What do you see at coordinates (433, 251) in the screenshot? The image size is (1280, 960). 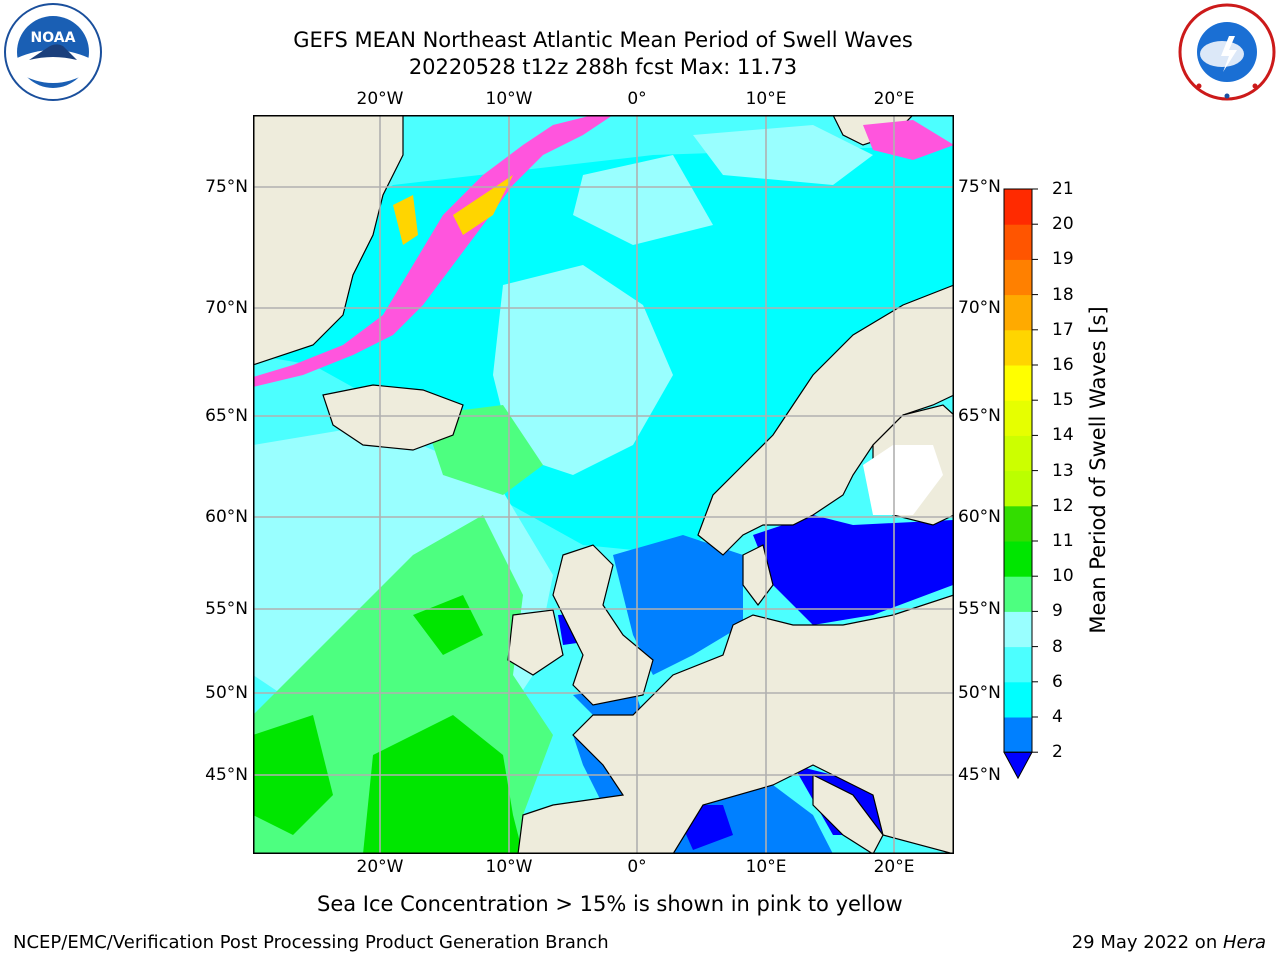 I see `sea-ice-edge` at bounding box center [433, 251].